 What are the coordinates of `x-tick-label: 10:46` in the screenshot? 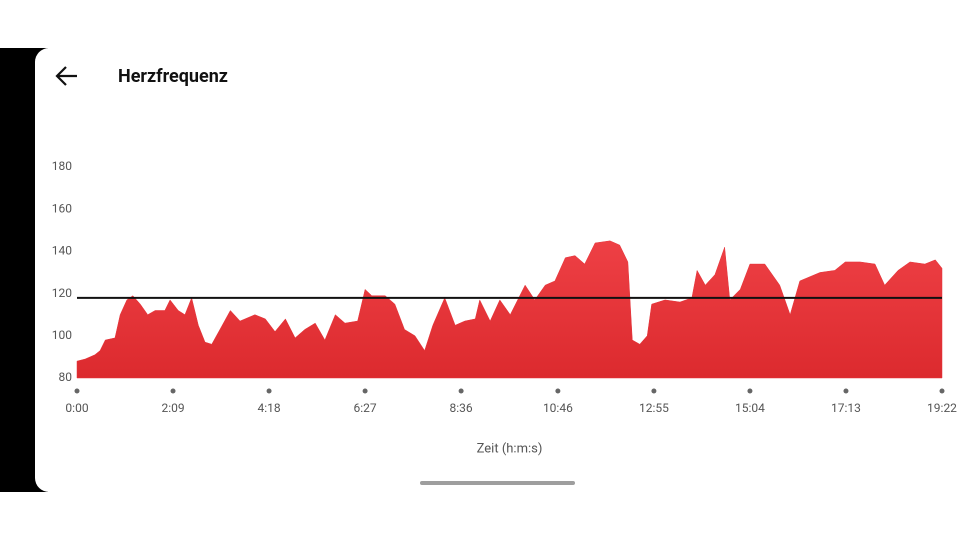 It's located at (558, 408).